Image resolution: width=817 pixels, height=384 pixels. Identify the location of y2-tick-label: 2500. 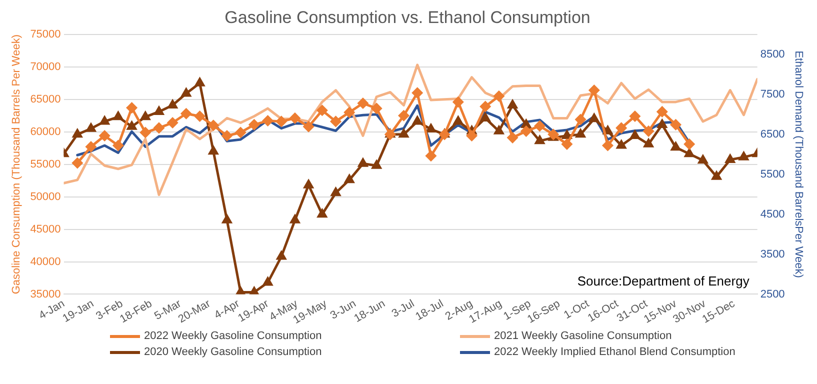
(772, 294).